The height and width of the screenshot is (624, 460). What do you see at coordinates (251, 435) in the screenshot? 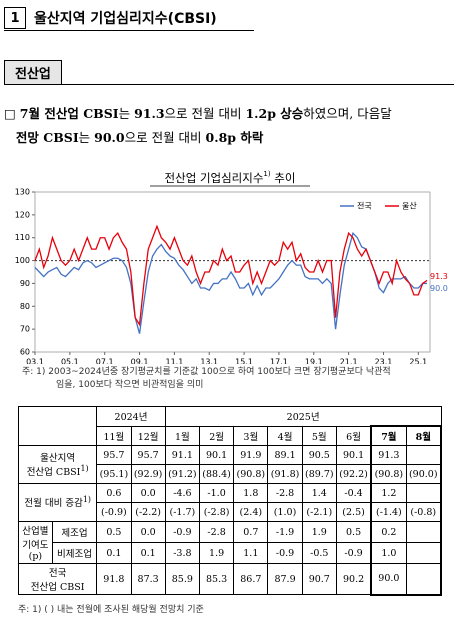
I see `month-header: 3월` at bounding box center [251, 435].